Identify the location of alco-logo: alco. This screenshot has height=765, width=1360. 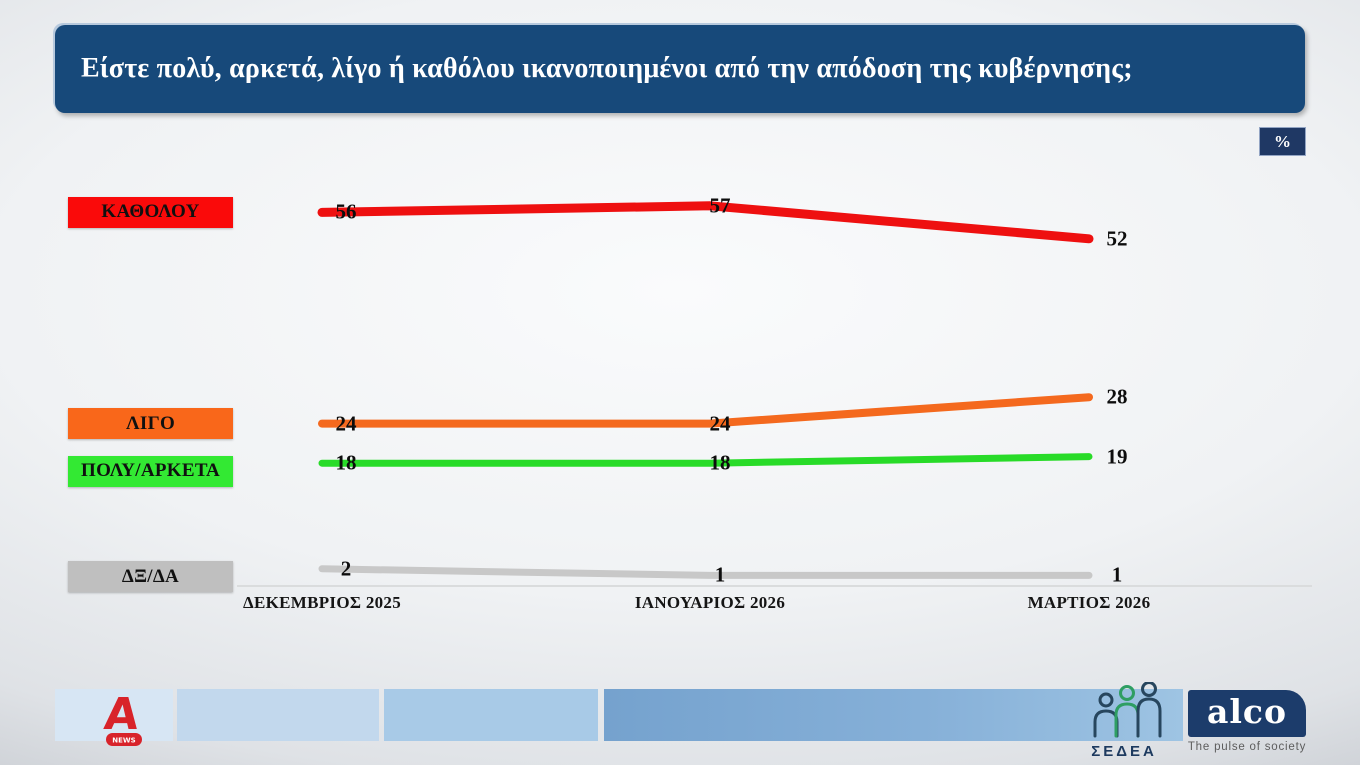
(1247, 713).